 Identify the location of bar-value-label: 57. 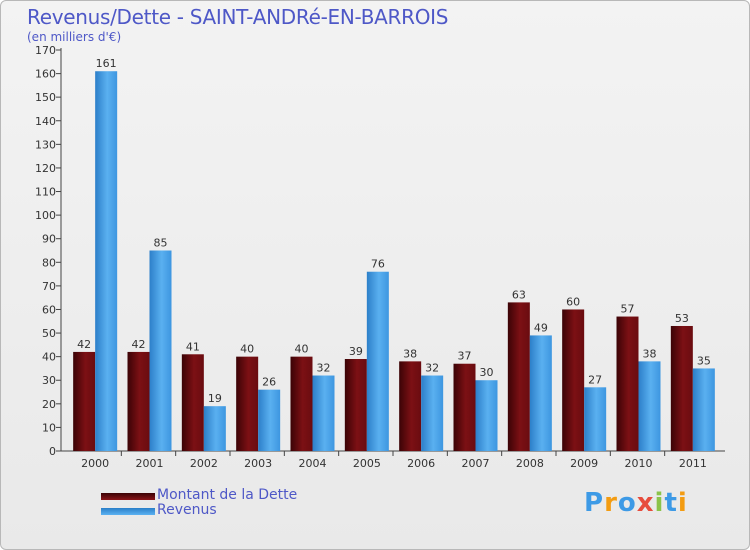
(628, 309).